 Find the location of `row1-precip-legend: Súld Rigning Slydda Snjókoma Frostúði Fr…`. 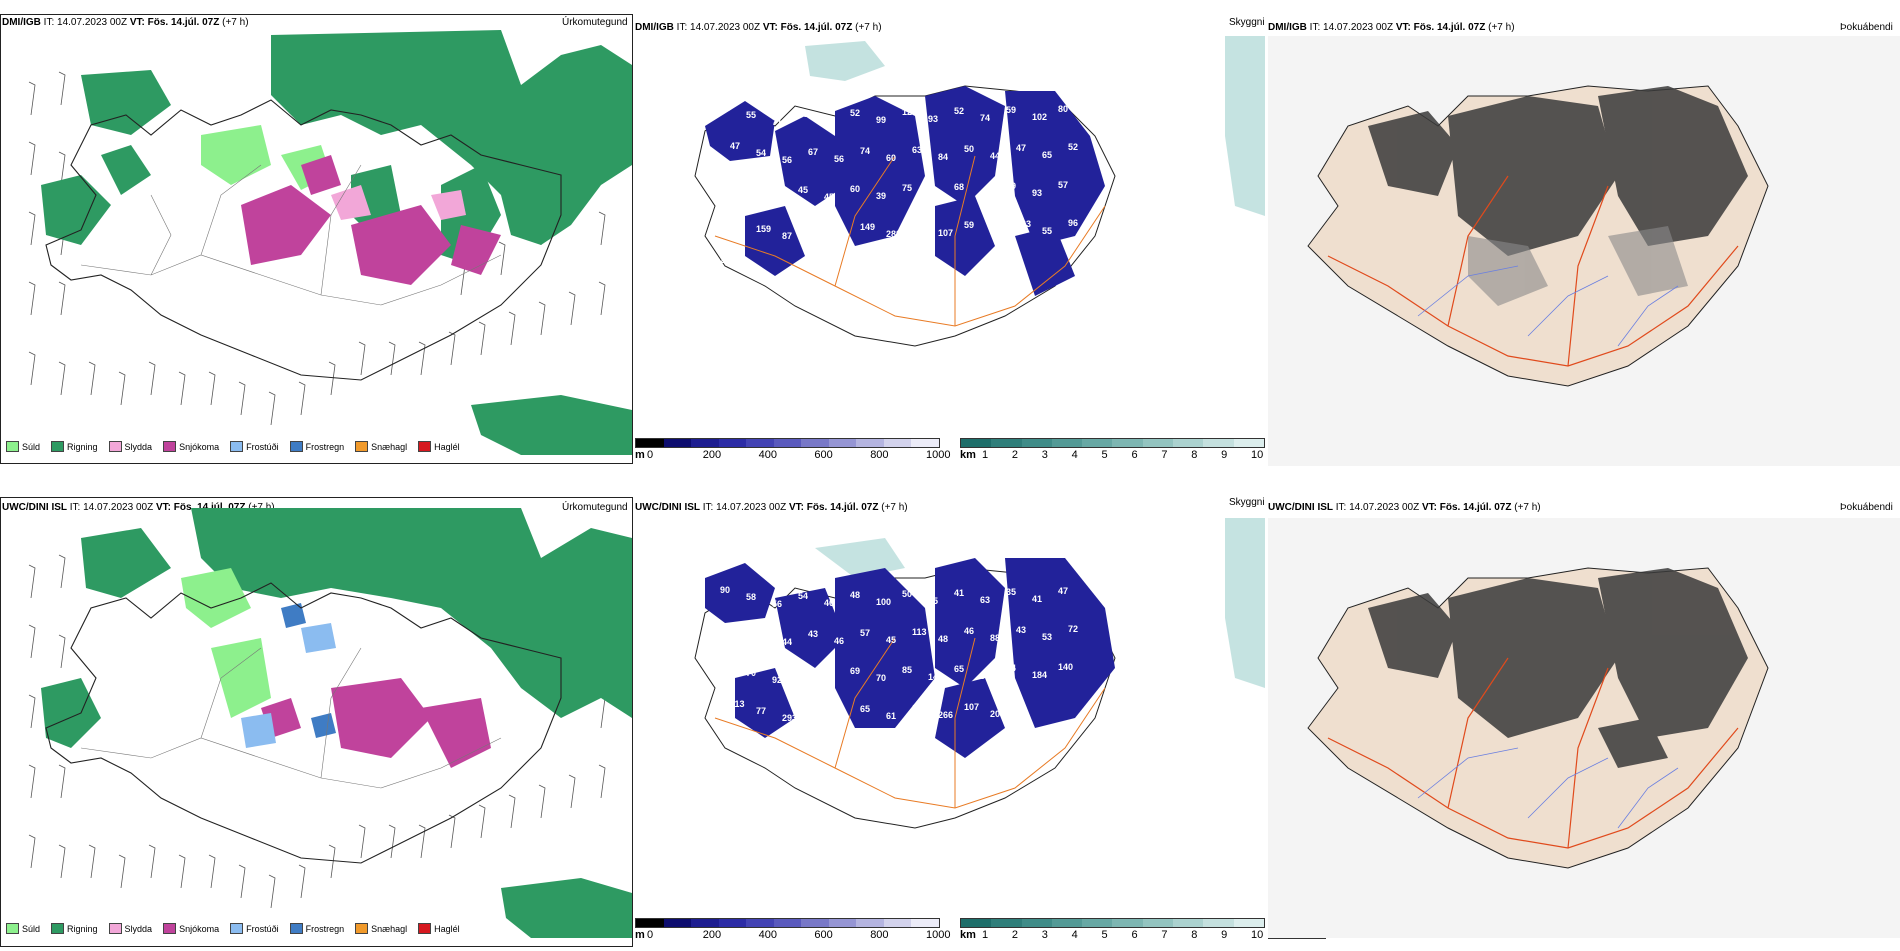

row1-precip-legend: Súld Rigning Slydda Snjókoma Frostúði Fr… is located at coordinates (238, 446).